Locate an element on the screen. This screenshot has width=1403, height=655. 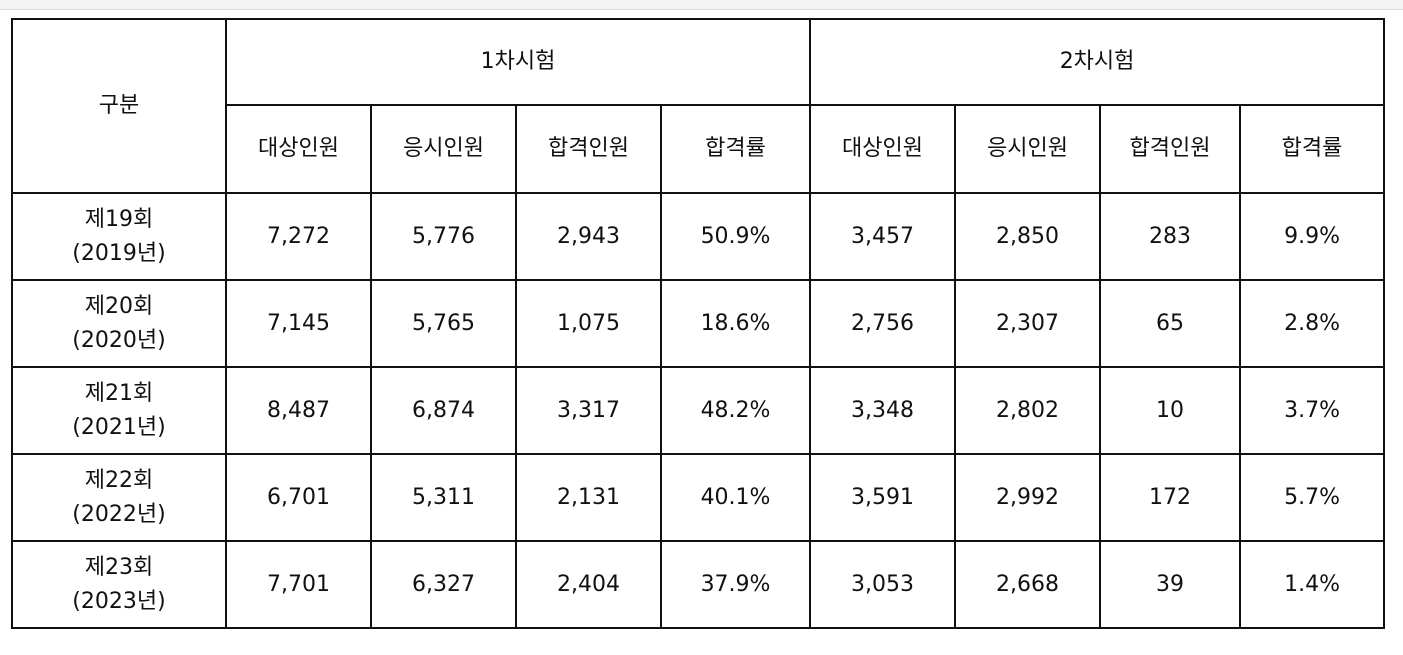
round-label: 제23회 is located at coordinates (119, 567).